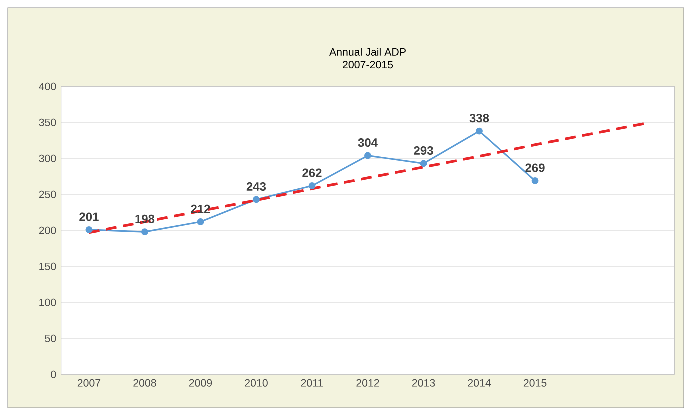 The image size is (692, 416). Describe the element at coordinates (53, 374) in the screenshot. I see `y-tick-label: 0` at that location.